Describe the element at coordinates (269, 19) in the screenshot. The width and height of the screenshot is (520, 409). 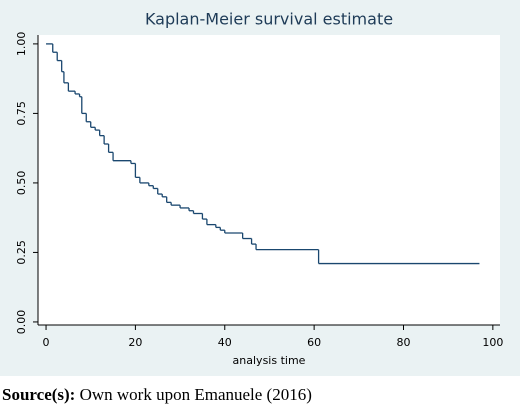
I see `chart-title: Kaplan-Meier survival estimate` at that location.